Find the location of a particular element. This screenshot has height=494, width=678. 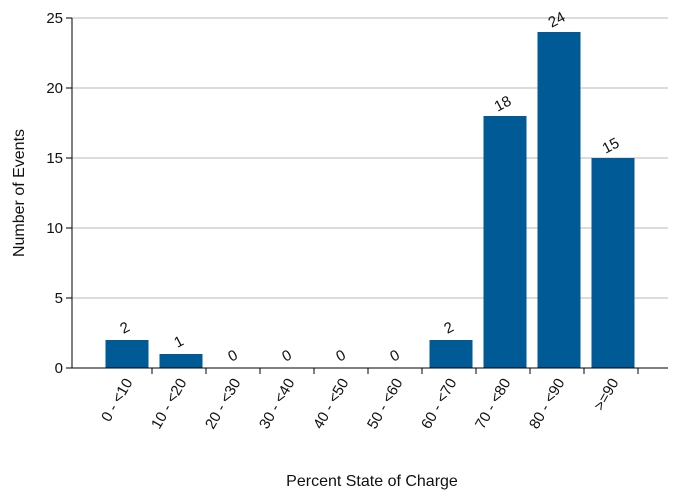

data-label: 24 is located at coordinates (557, 20).